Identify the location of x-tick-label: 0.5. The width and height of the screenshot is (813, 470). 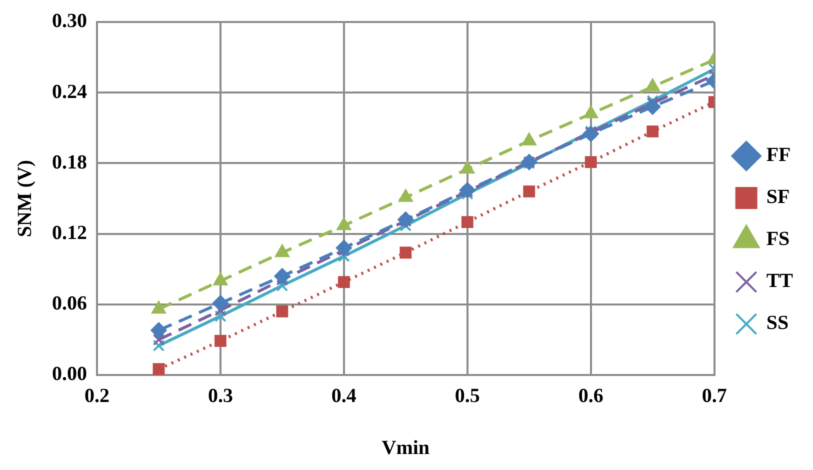
(467, 396).